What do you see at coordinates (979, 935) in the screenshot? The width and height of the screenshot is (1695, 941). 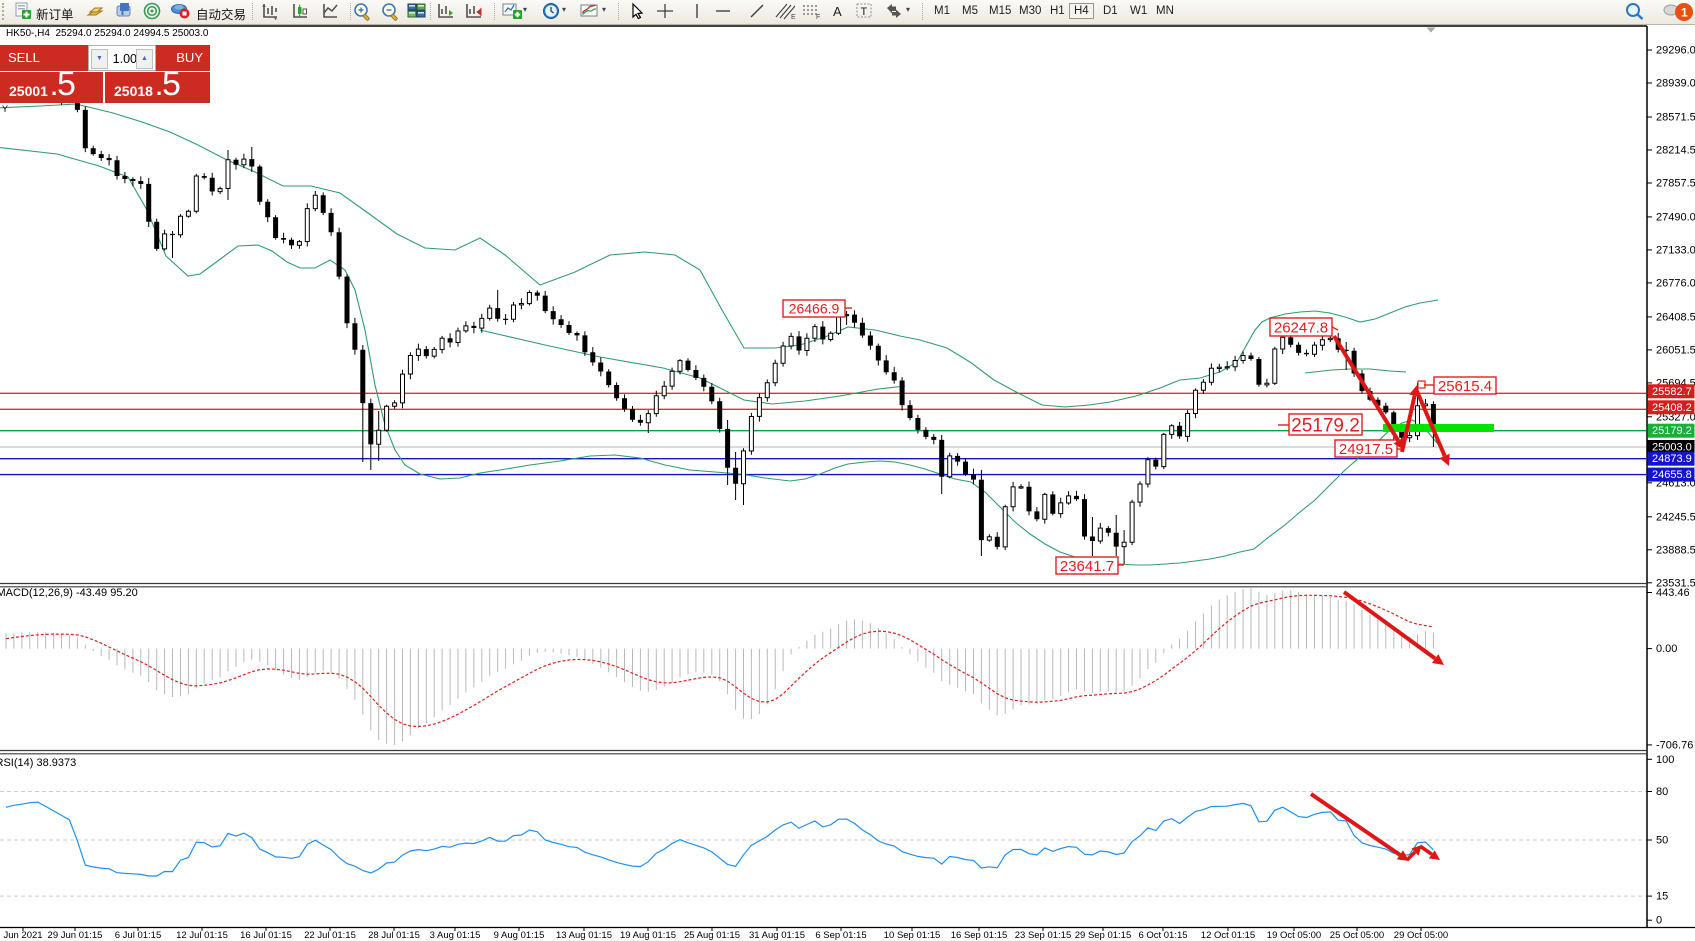 I see `svg-text: 16 Sep 01:15` at bounding box center [979, 935].